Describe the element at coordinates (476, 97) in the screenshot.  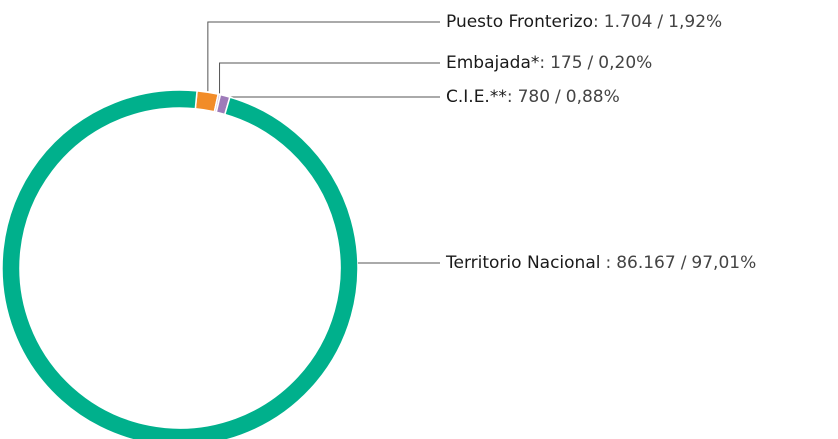
I see `series-name: C.I.E.**` at that location.